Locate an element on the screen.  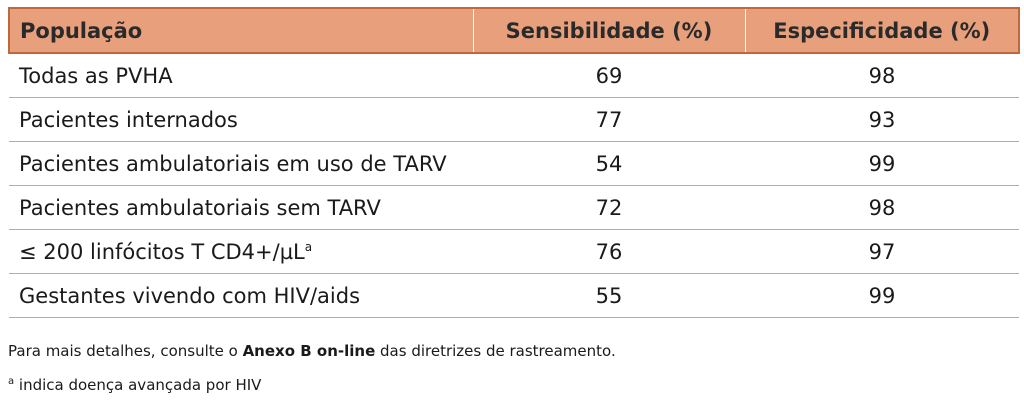
header-sensitivity: Sensibilidade (%) is located at coordinates (608, 30).